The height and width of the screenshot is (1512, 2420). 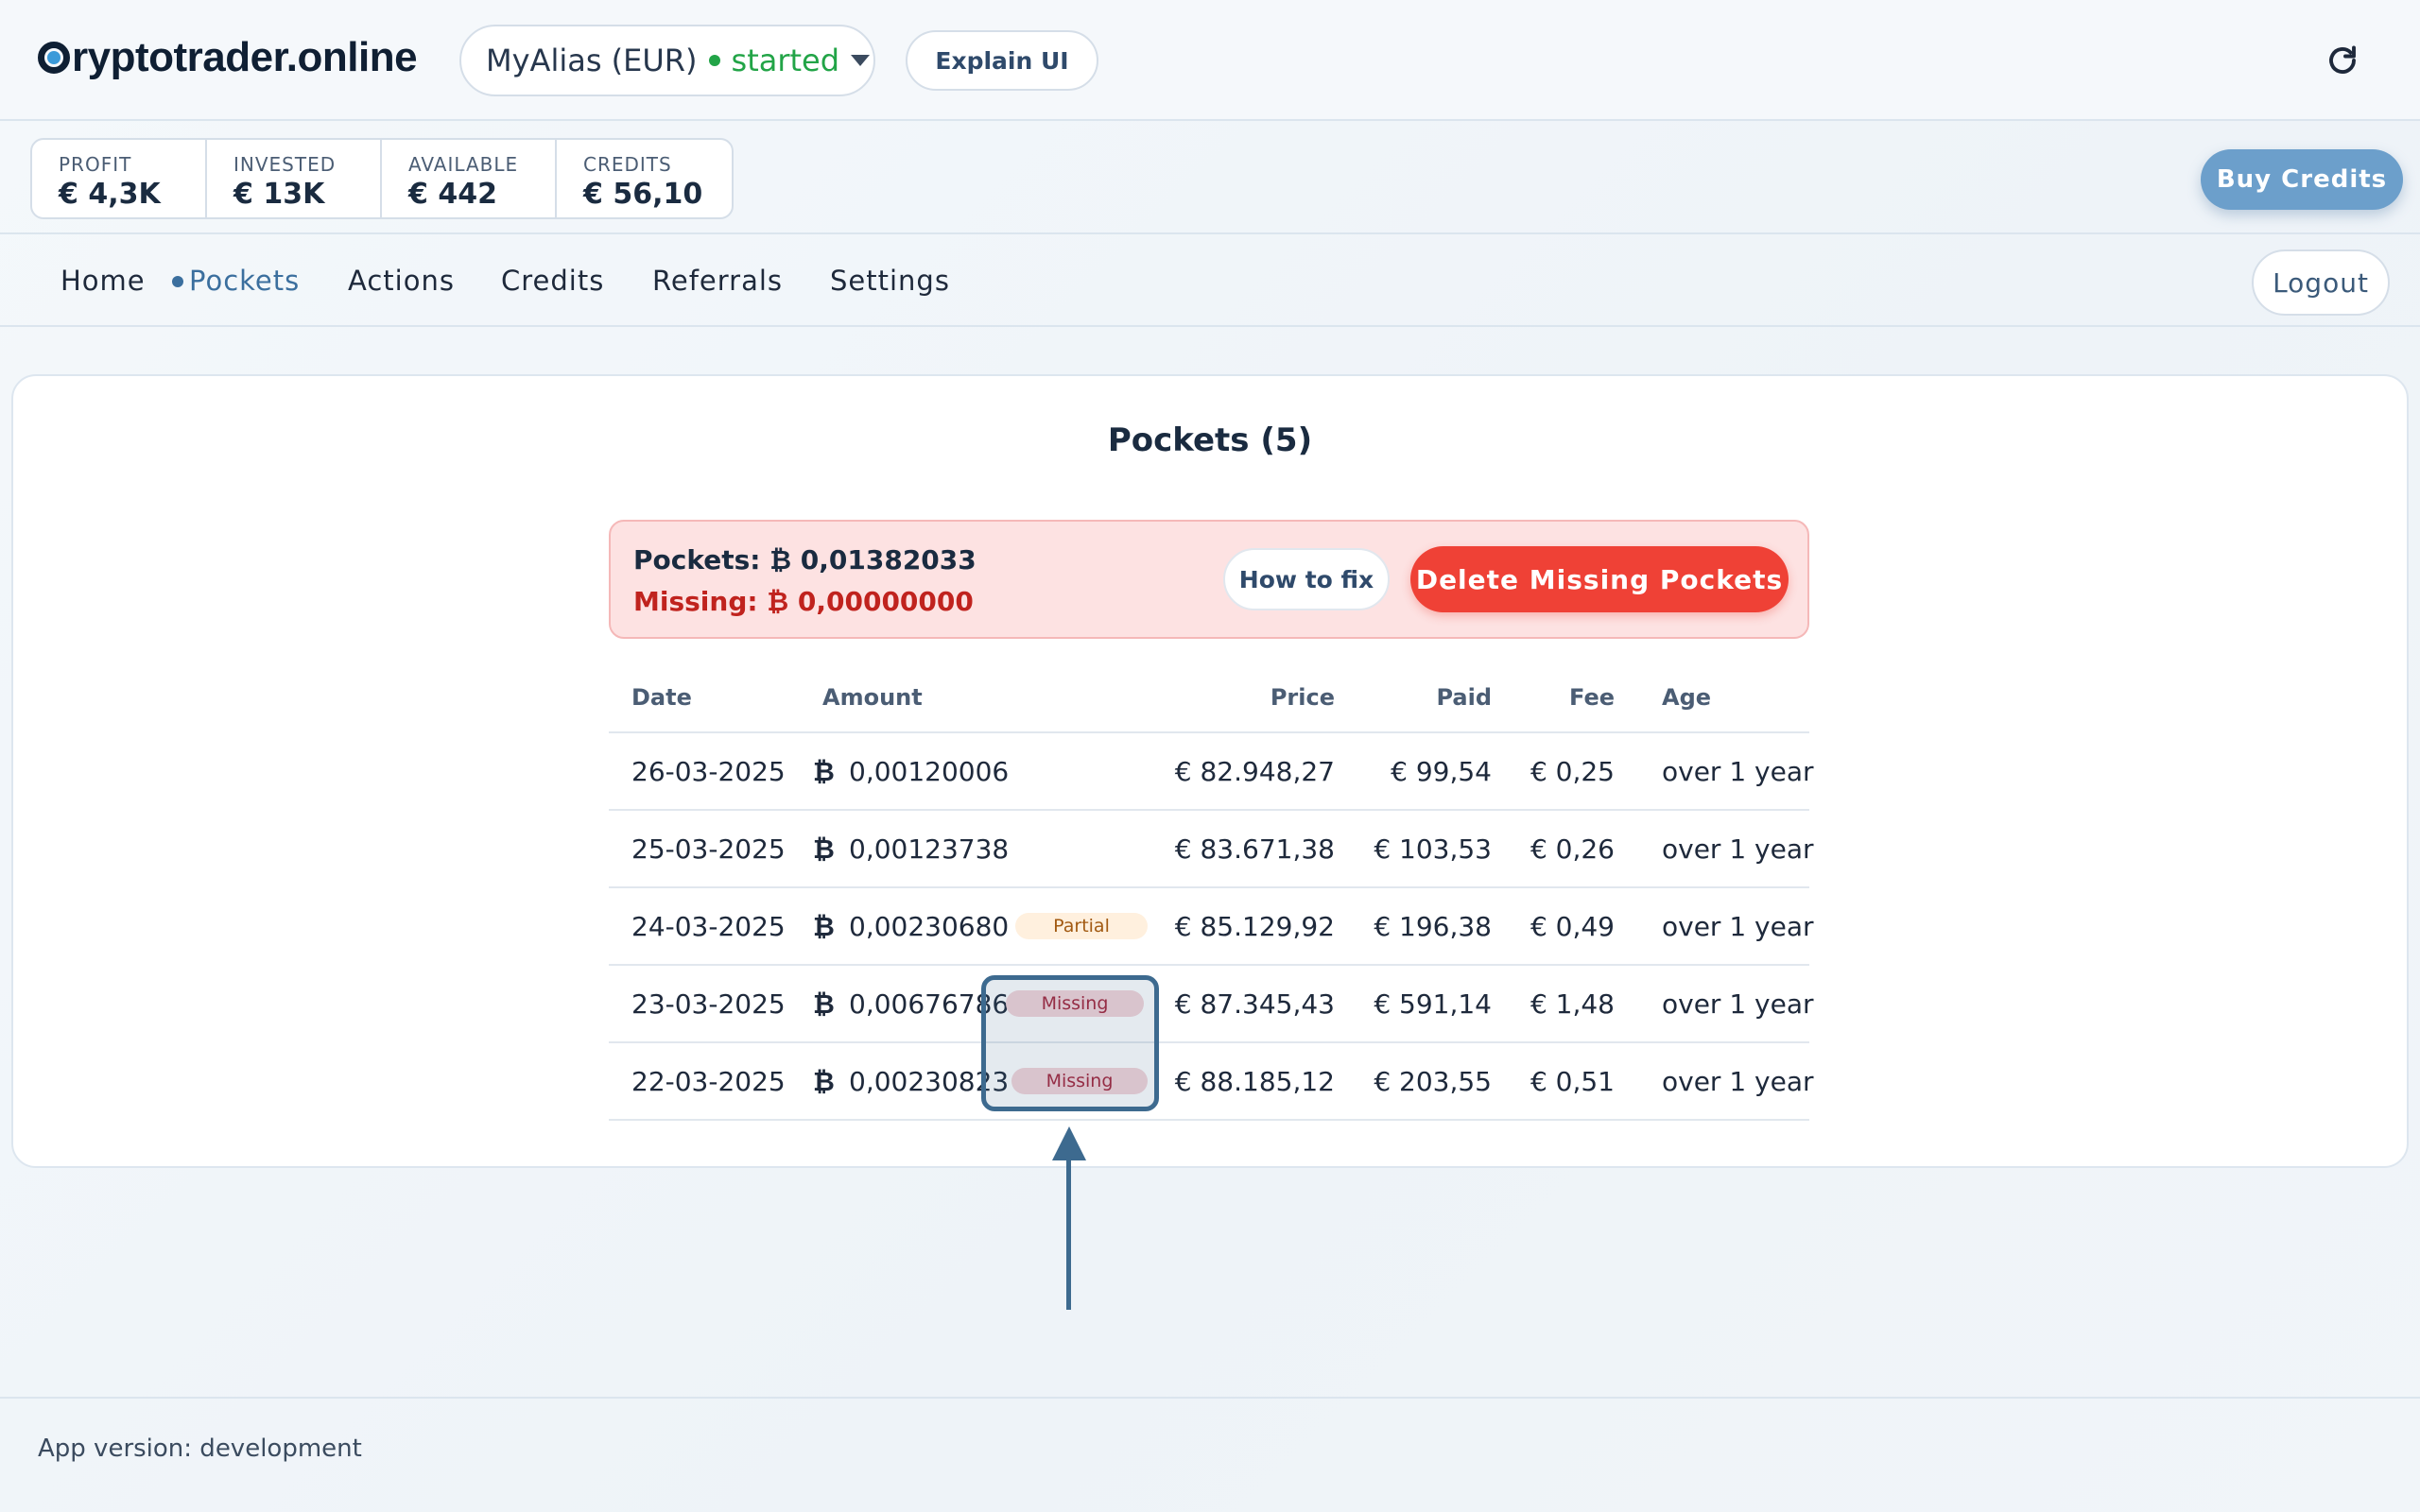 What do you see at coordinates (718, 281) in the screenshot?
I see `nav-item-referrals: Referrals` at bounding box center [718, 281].